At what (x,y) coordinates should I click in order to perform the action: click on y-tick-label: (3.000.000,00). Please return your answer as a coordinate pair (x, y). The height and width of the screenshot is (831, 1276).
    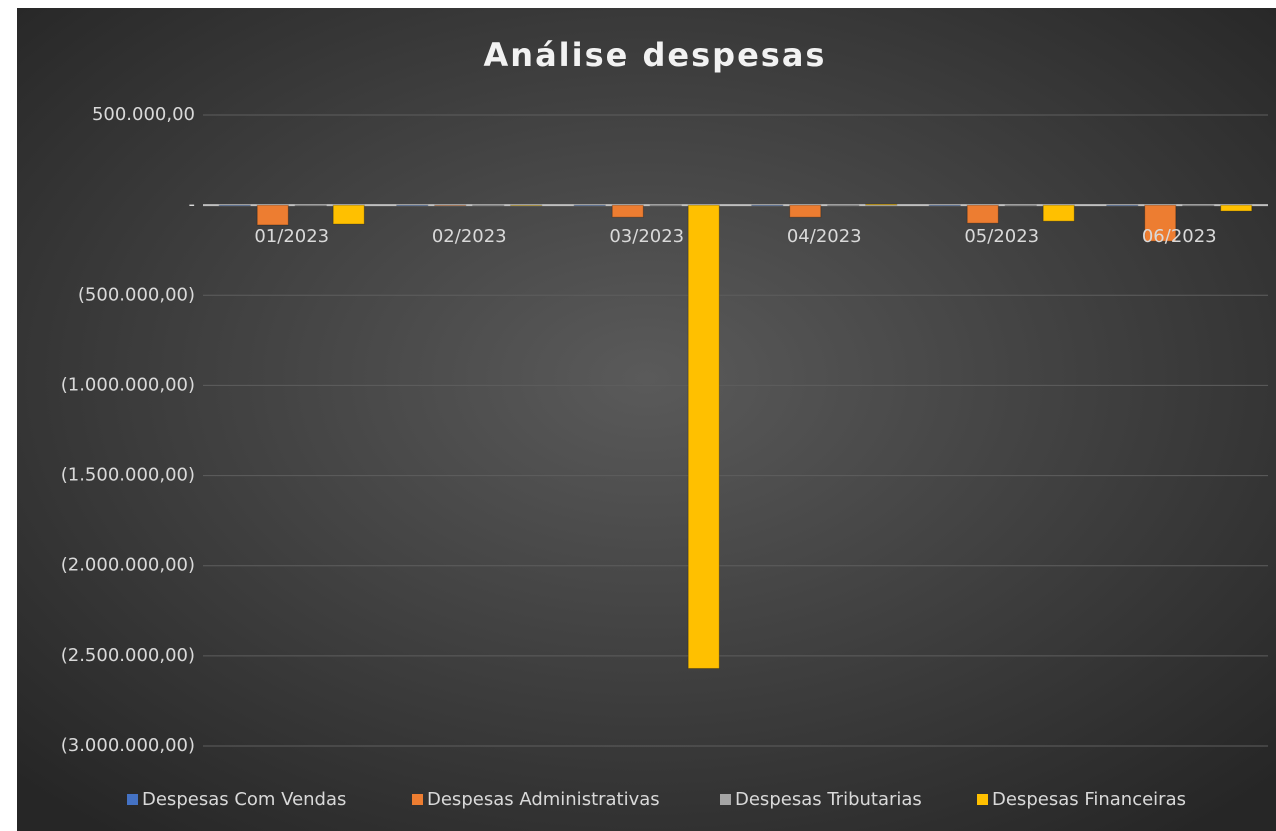
    Looking at the image, I should click on (128, 745).